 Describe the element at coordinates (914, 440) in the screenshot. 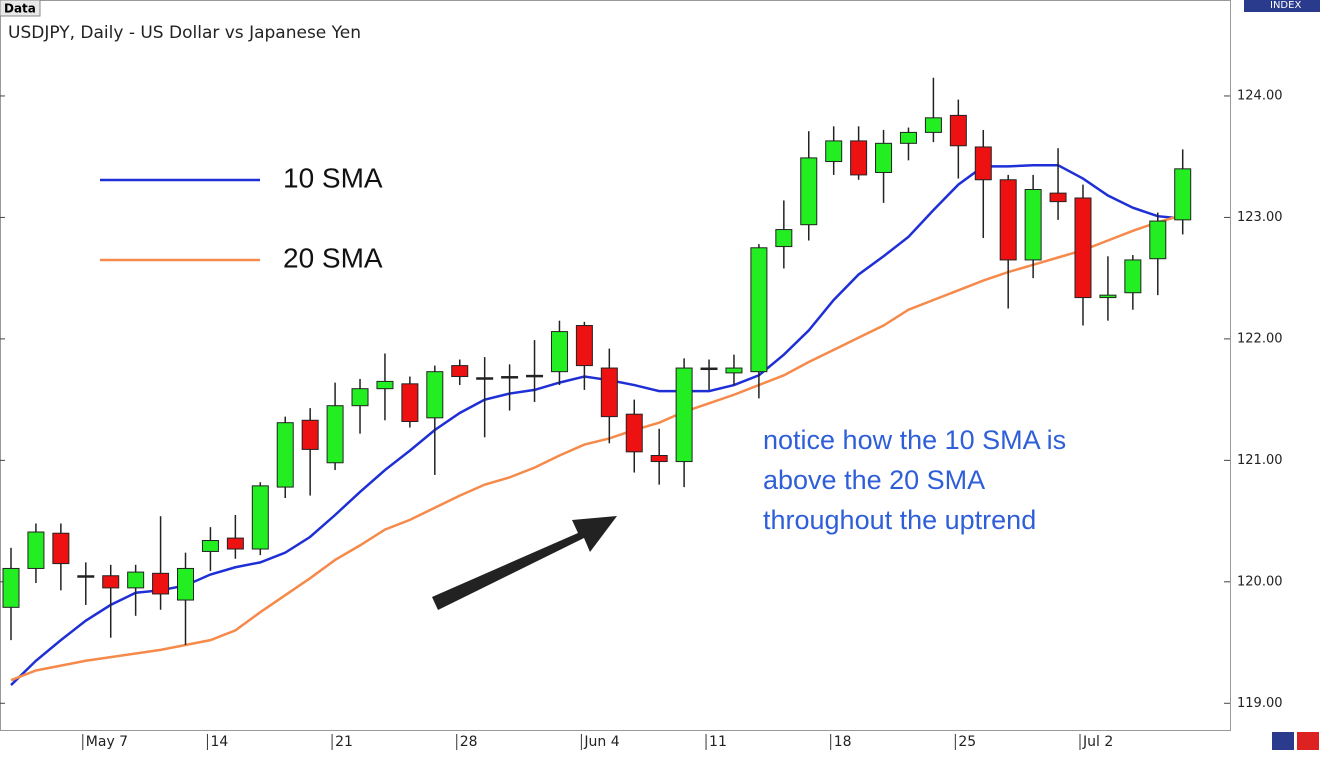

I see `annotation: notice how the 10 SMA is` at that location.